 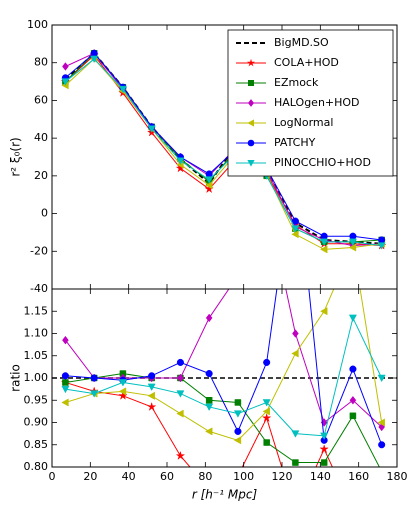 I want to click on y-tick-label: 40, so click(x=41, y=137).